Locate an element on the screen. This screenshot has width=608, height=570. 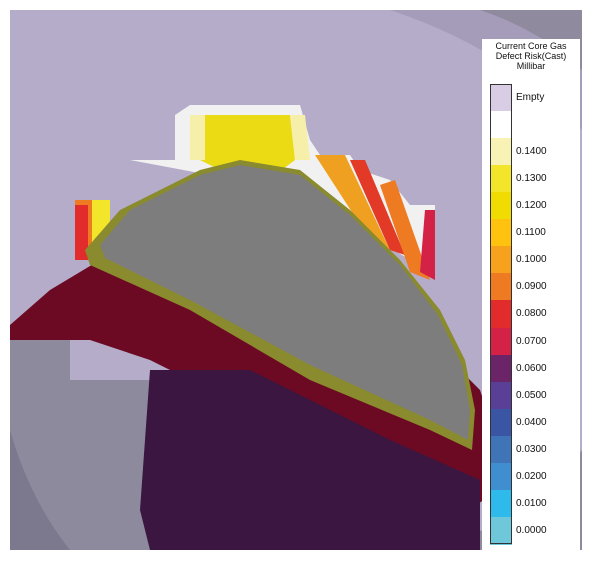
hot-zone-left-red is located at coordinates (81, 232).